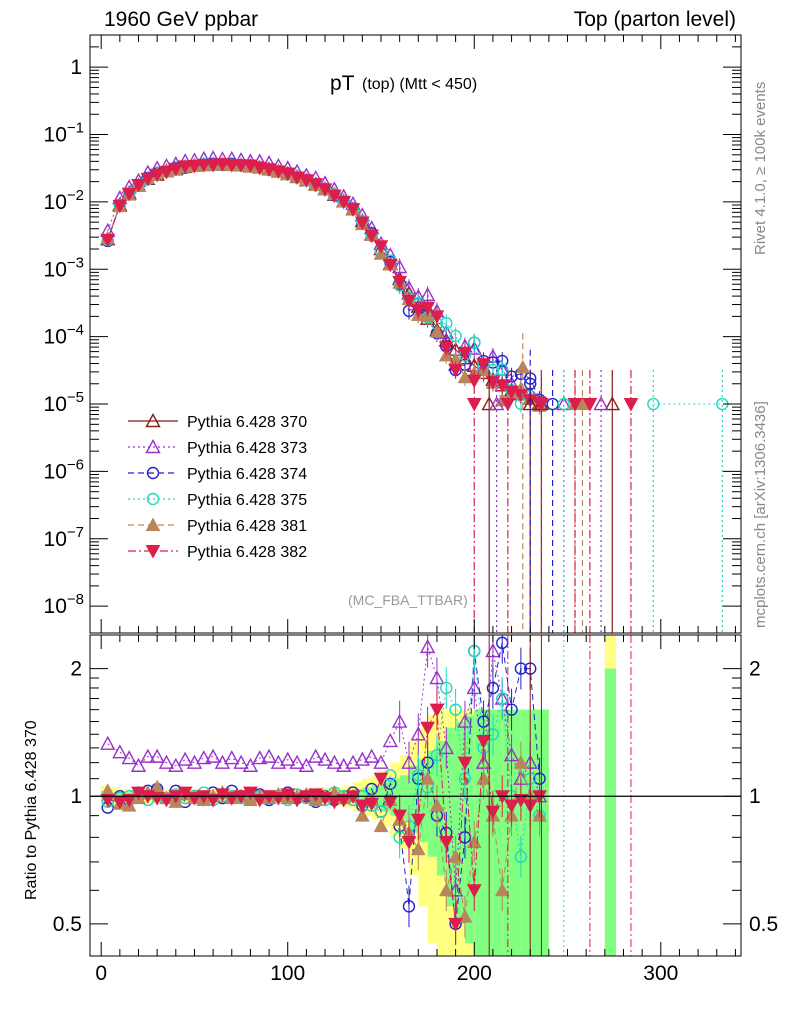 This screenshot has height=1024, width=786. I want to click on energy-label: 1960 GeV ppbar, so click(181, 19).